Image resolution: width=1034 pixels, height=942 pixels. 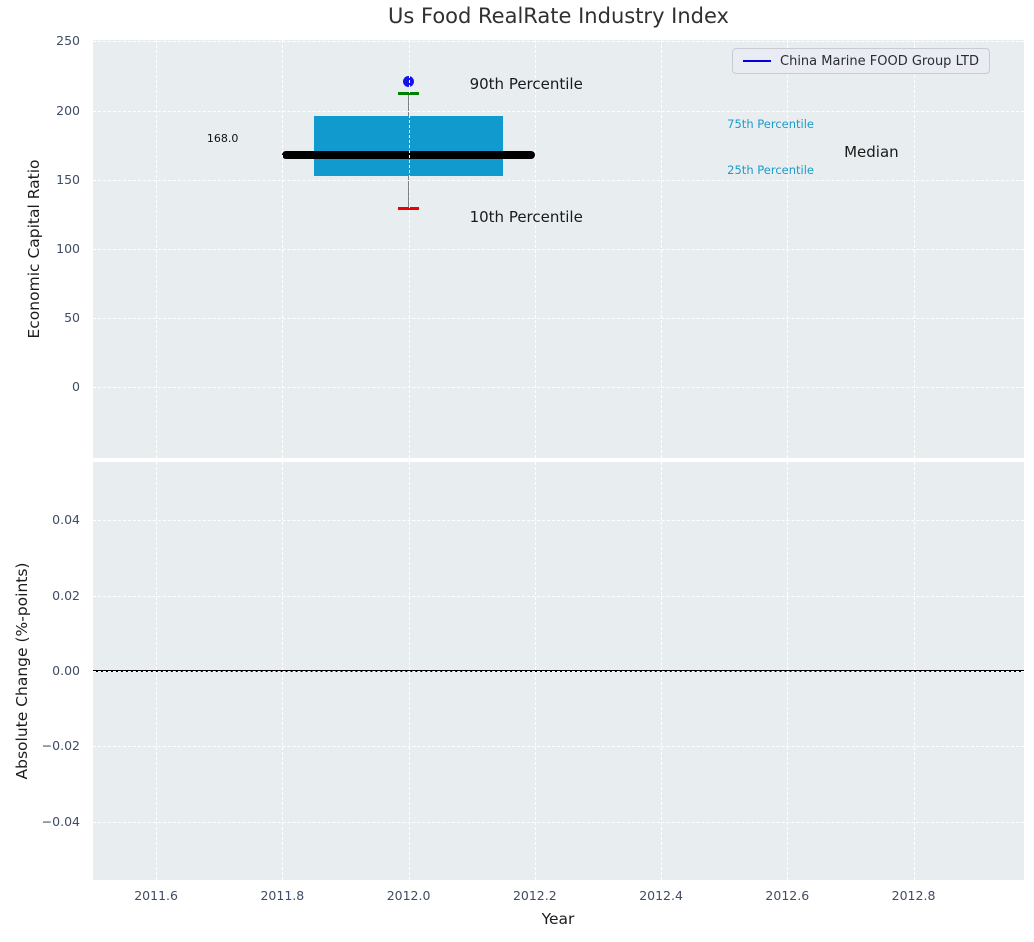 I want to click on x-tick-label: 2012.8, so click(x=913, y=895).